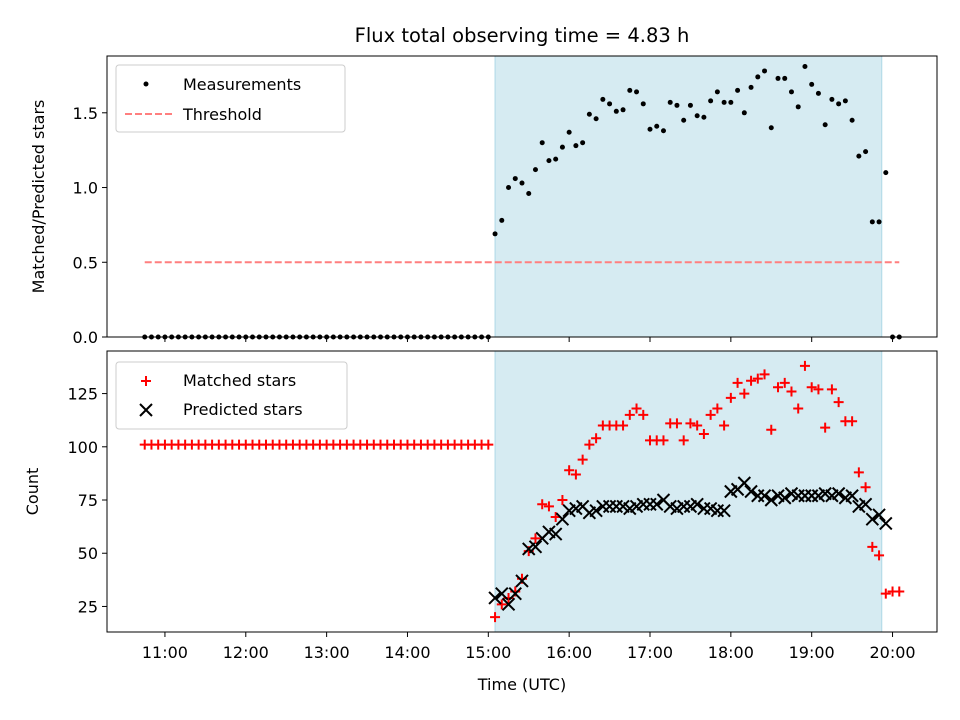 The width and height of the screenshot is (960, 720). What do you see at coordinates (82, 394) in the screenshot?
I see `y-tick-label: 125` at bounding box center [82, 394].